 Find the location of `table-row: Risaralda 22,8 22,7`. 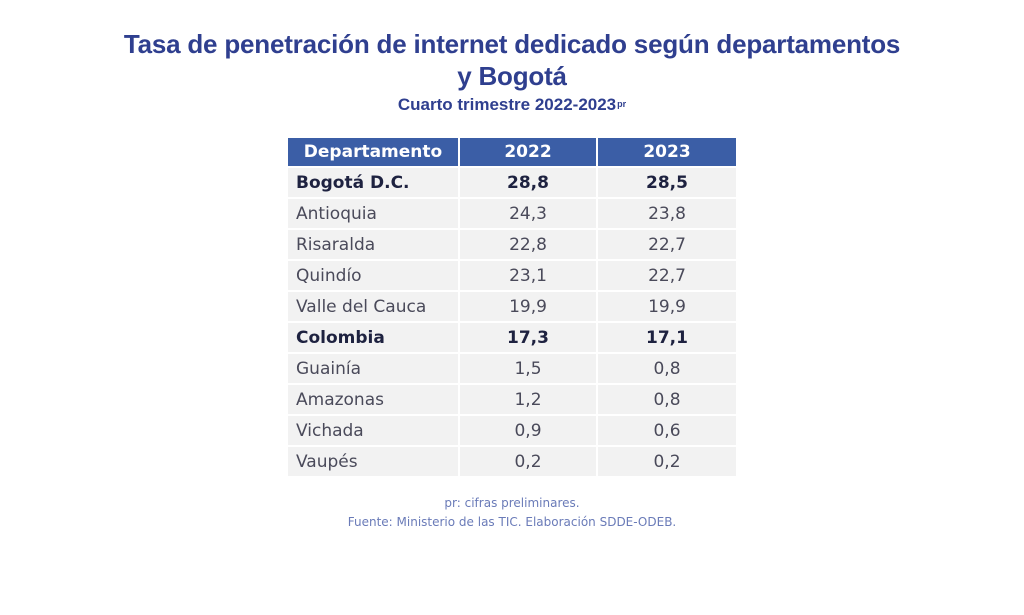

table-row: Risaralda 22,8 22,7 is located at coordinates (512, 244).